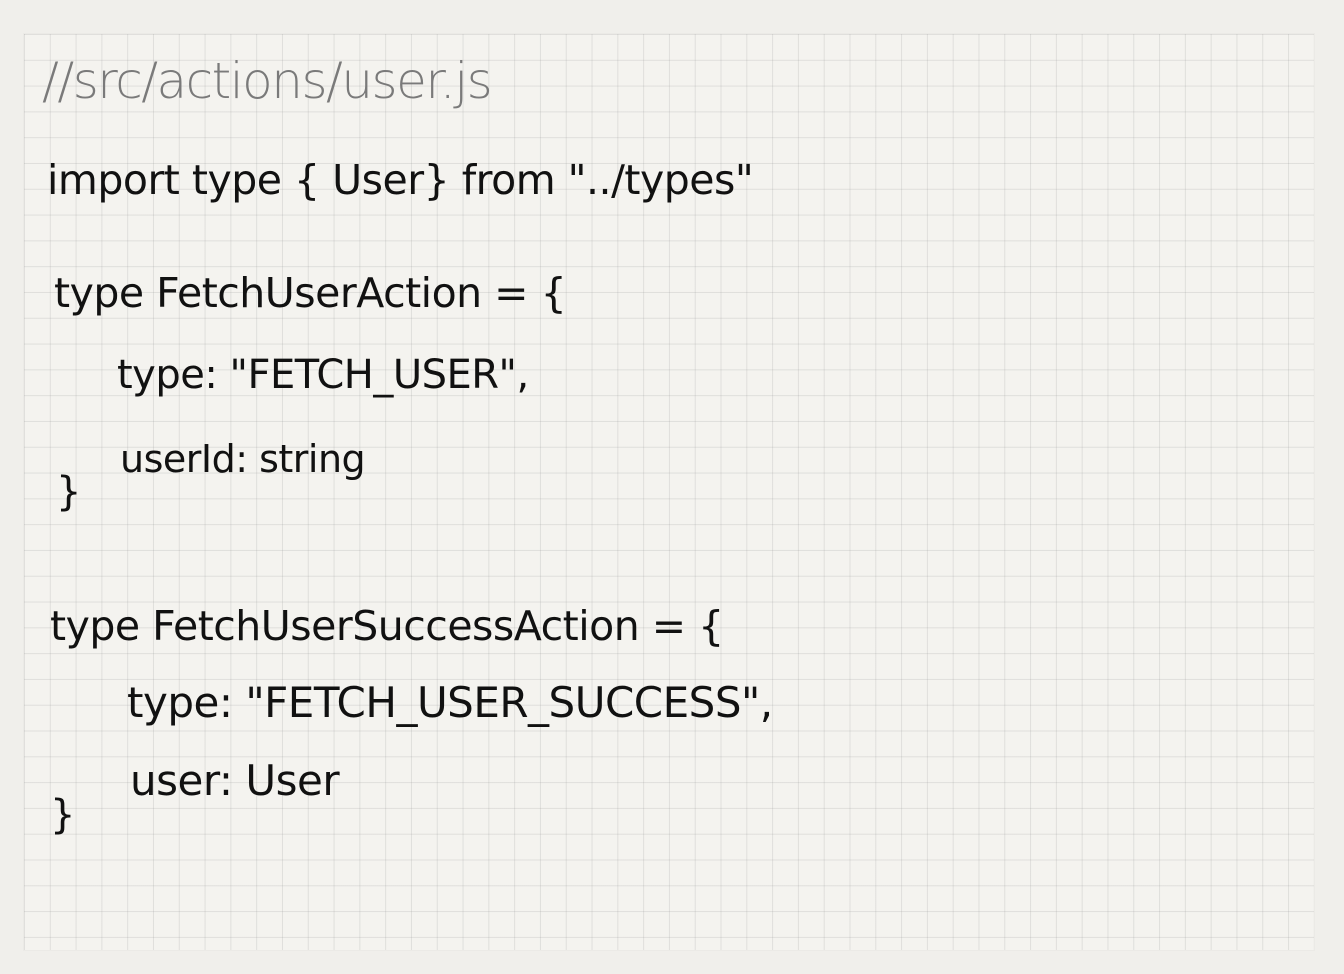  I want to click on file-path-comment: //src/actions/user.js, so click(267, 81).